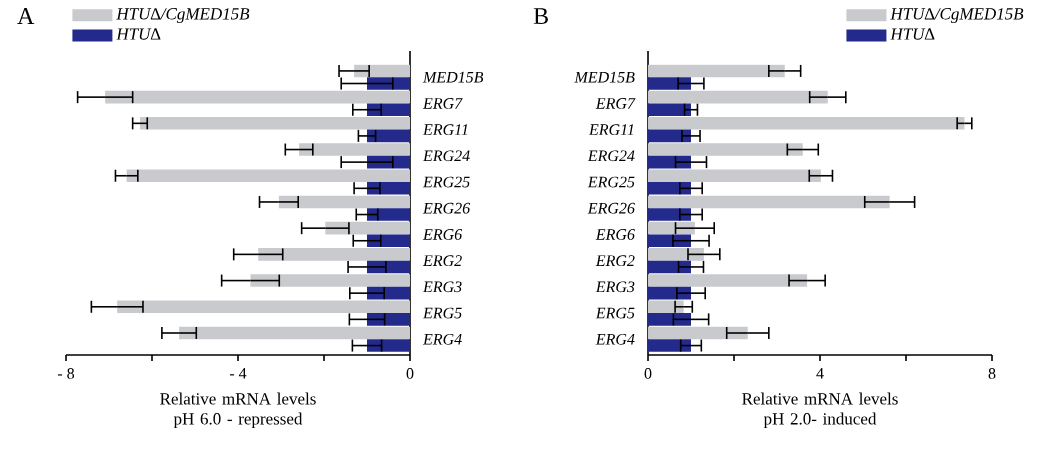  I want to click on x-tick-label: - 8, so click(66, 373).